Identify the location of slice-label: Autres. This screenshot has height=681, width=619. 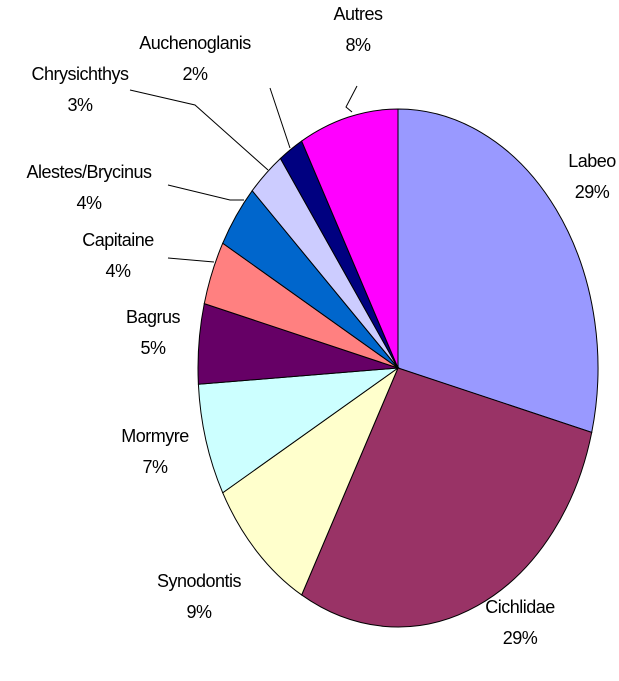
(358, 14).